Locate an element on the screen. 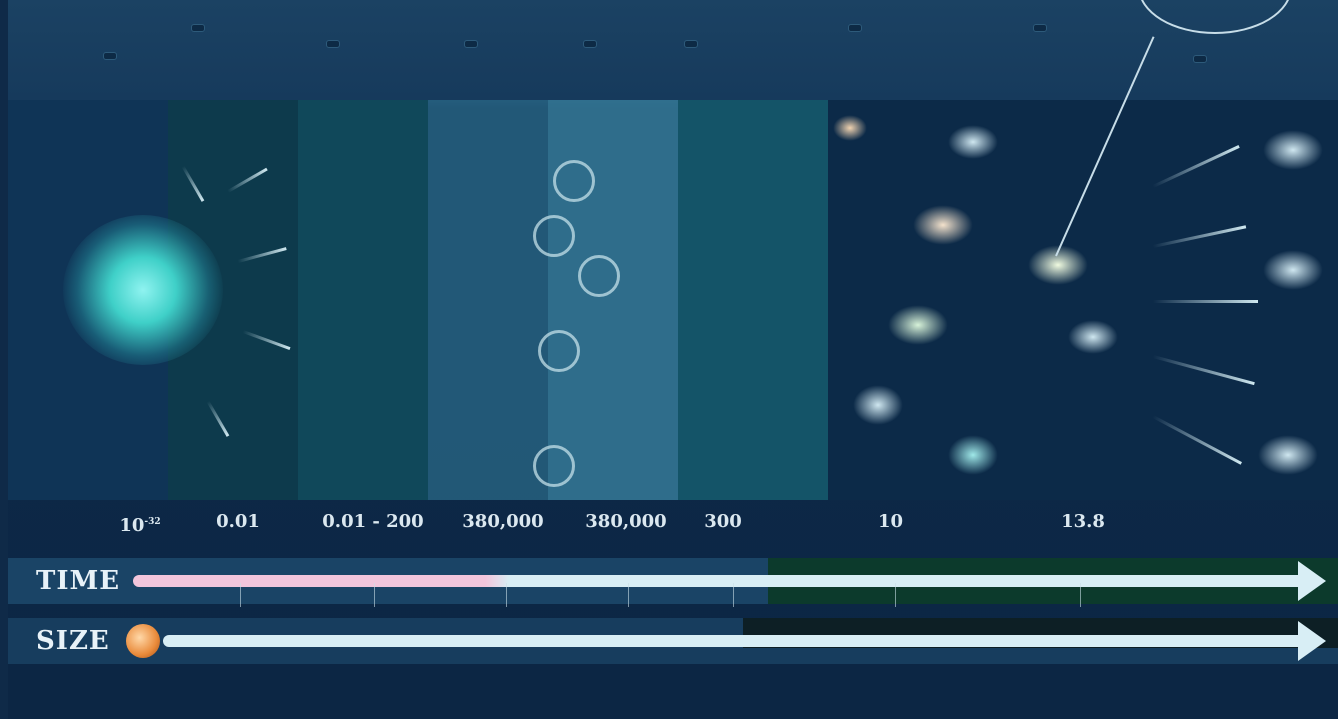 This screenshot has height=719, width=1338. time-value-3: 0.01 - 200 is located at coordinates (373, 521).